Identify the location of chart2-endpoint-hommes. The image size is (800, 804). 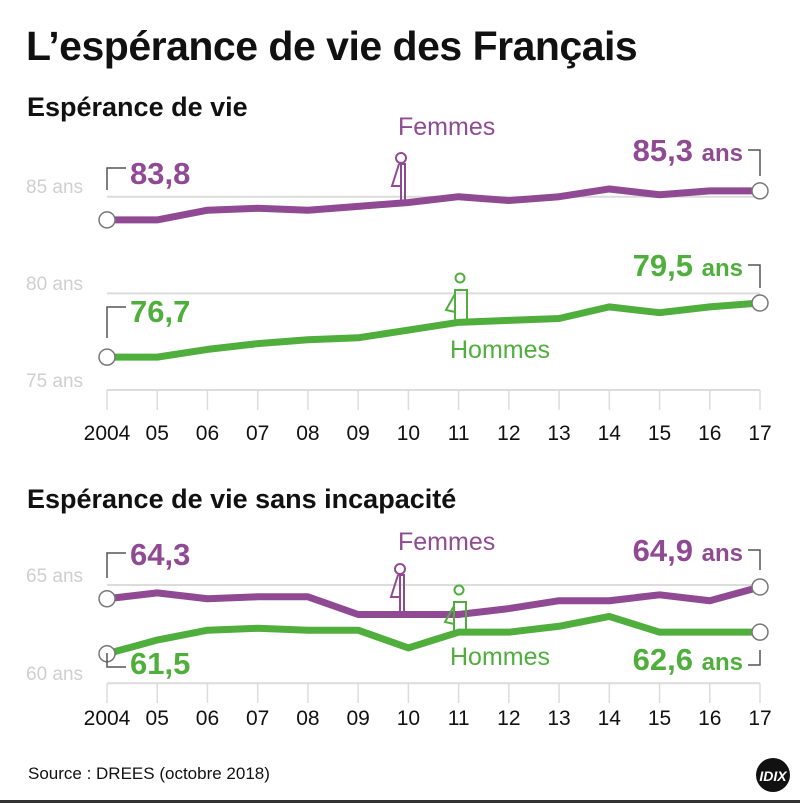
(760, 632).